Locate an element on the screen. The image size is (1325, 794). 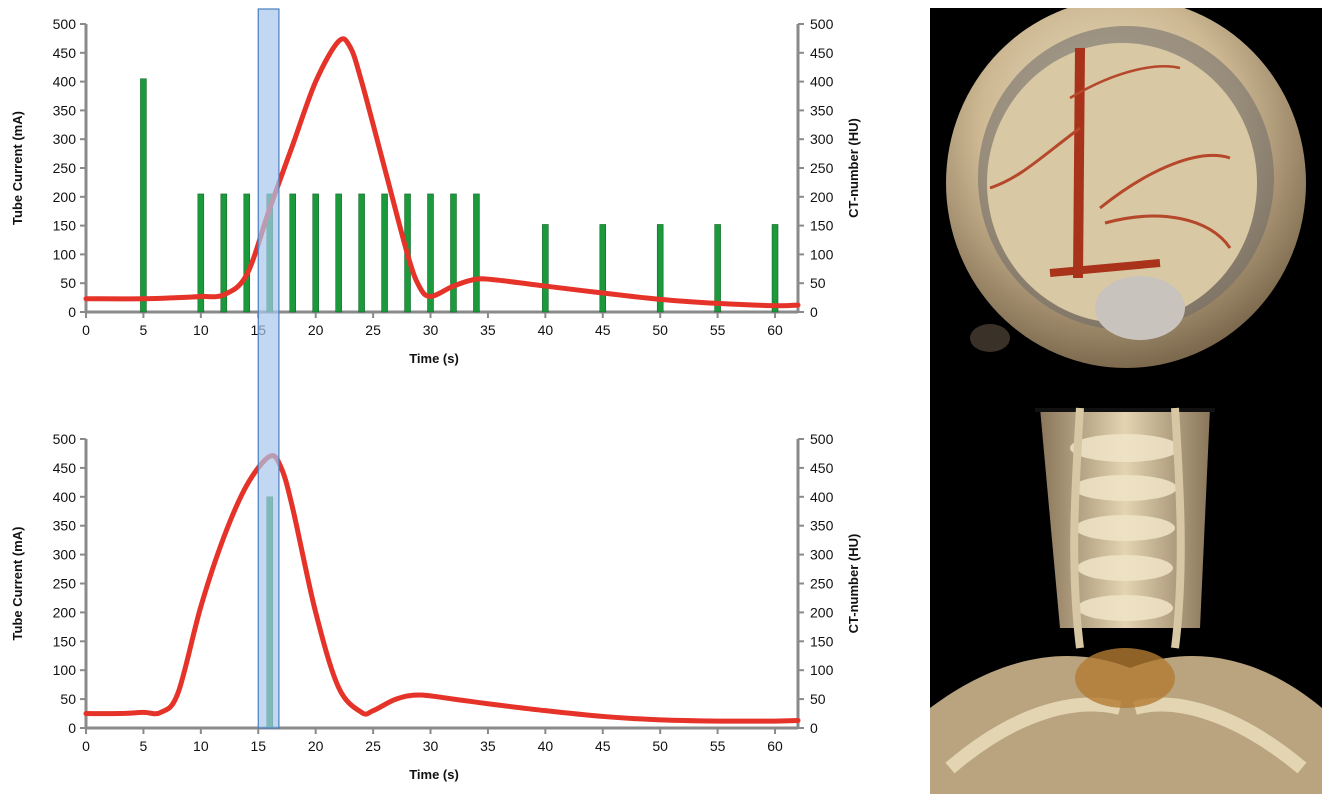
scan-window-highlight is located at coordinates (268, 368).